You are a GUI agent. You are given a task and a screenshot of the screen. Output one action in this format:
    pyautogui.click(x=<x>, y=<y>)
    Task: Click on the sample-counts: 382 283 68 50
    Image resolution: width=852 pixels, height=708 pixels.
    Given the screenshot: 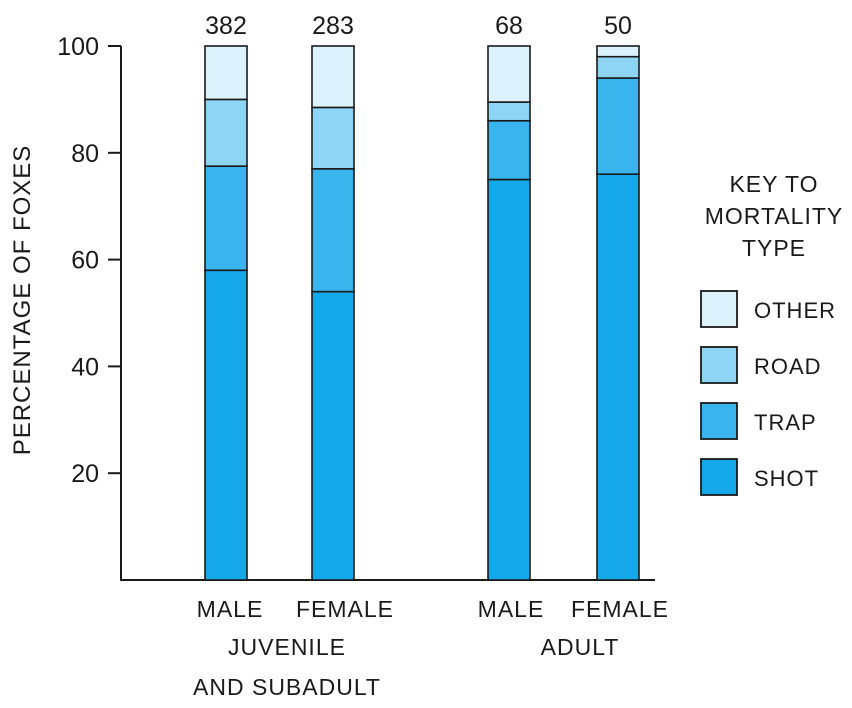 What is the action you would take?
    pyautogui.click(x=418, y=26)
    